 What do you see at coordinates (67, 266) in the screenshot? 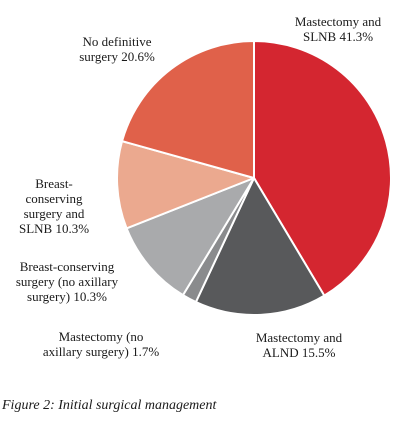
I see `pie-slice-label-line: Breast-conserving` at bounding box center [67, 266].